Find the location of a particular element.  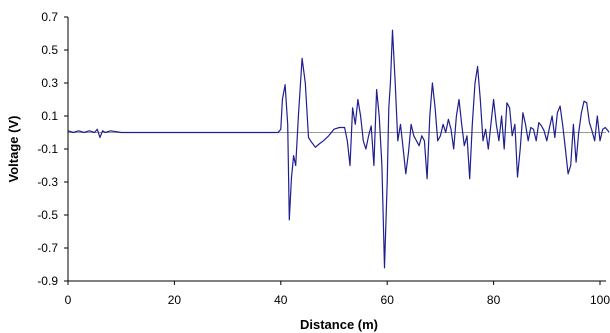

x-tick-label: 60 is located at coordinates (388, 300).